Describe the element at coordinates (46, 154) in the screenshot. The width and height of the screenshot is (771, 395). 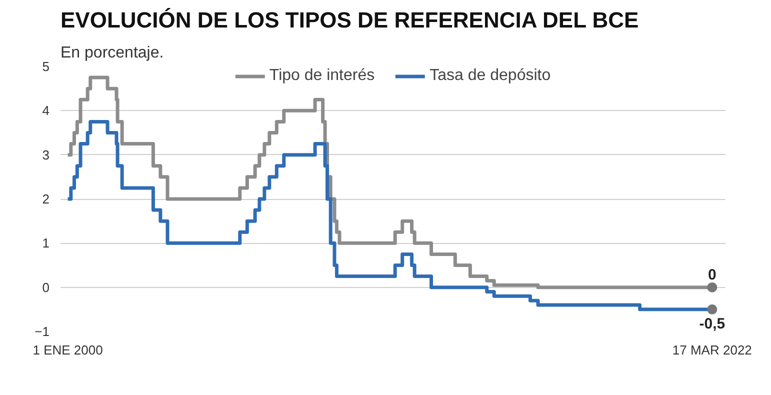
I see `y-tick-label: 3` at that location.